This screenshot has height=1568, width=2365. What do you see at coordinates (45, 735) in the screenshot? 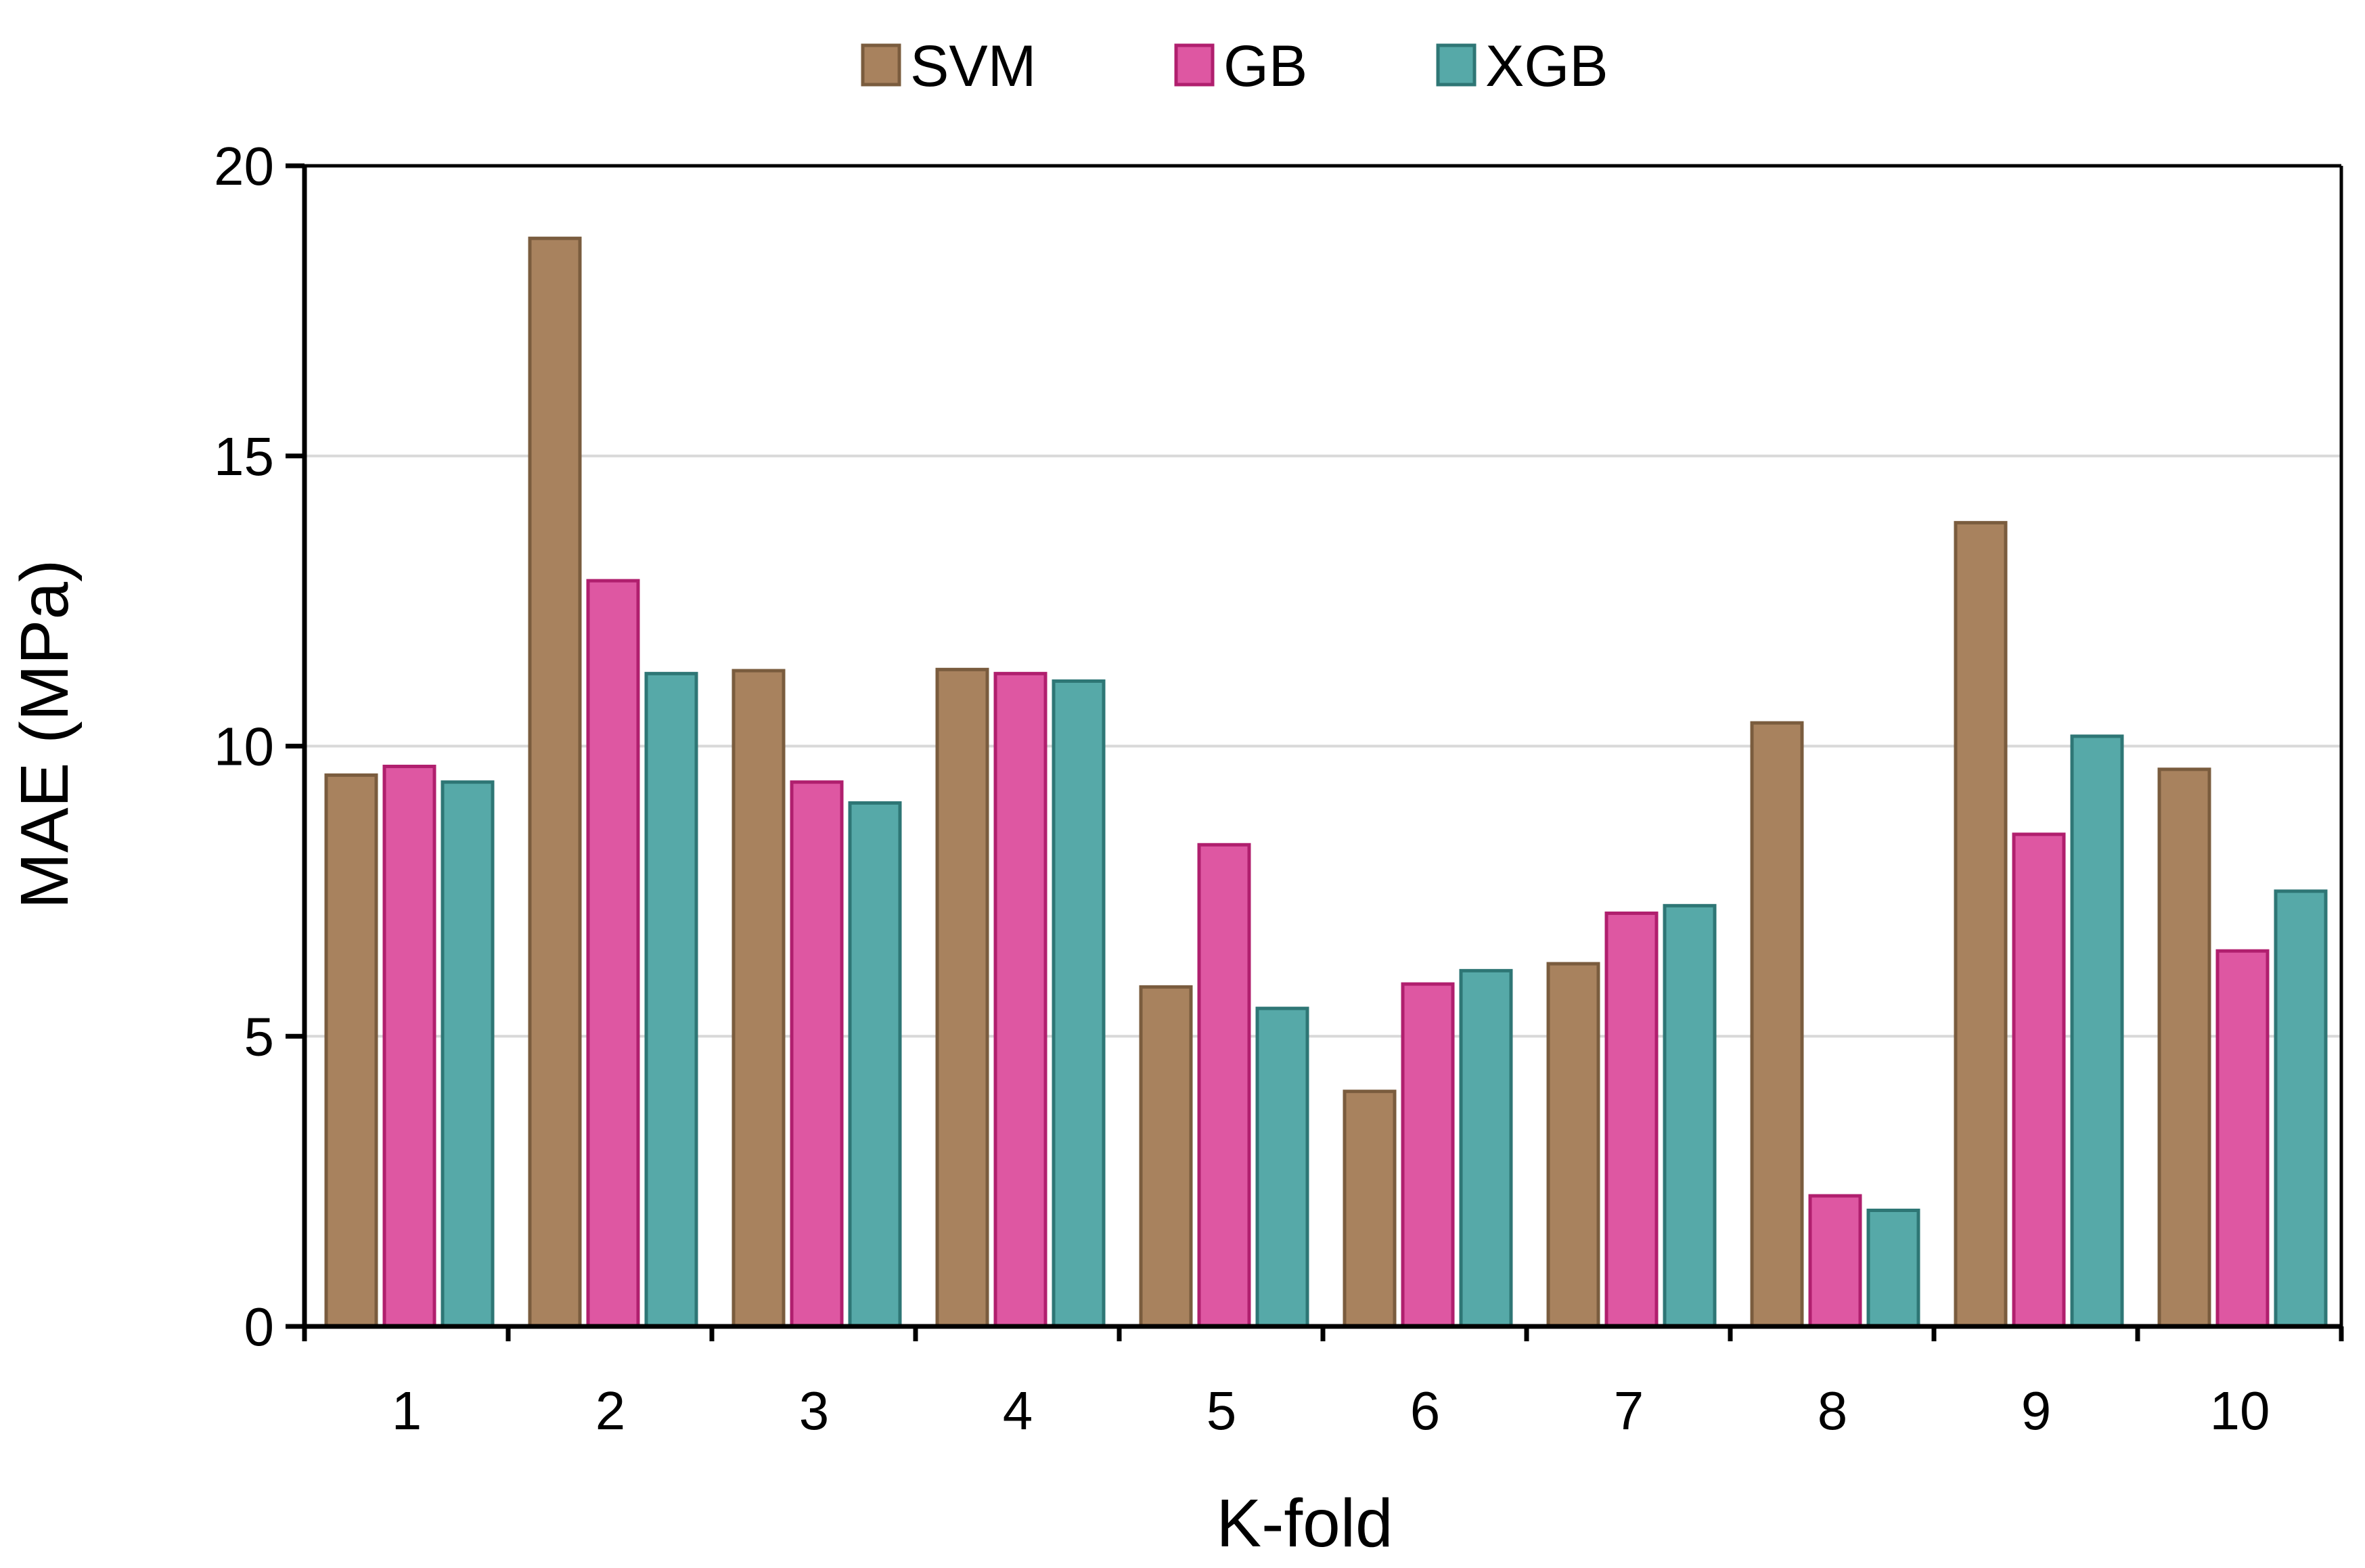
I see `y-axis-title: MAE (MPa)` at bounding box center [45, 735].